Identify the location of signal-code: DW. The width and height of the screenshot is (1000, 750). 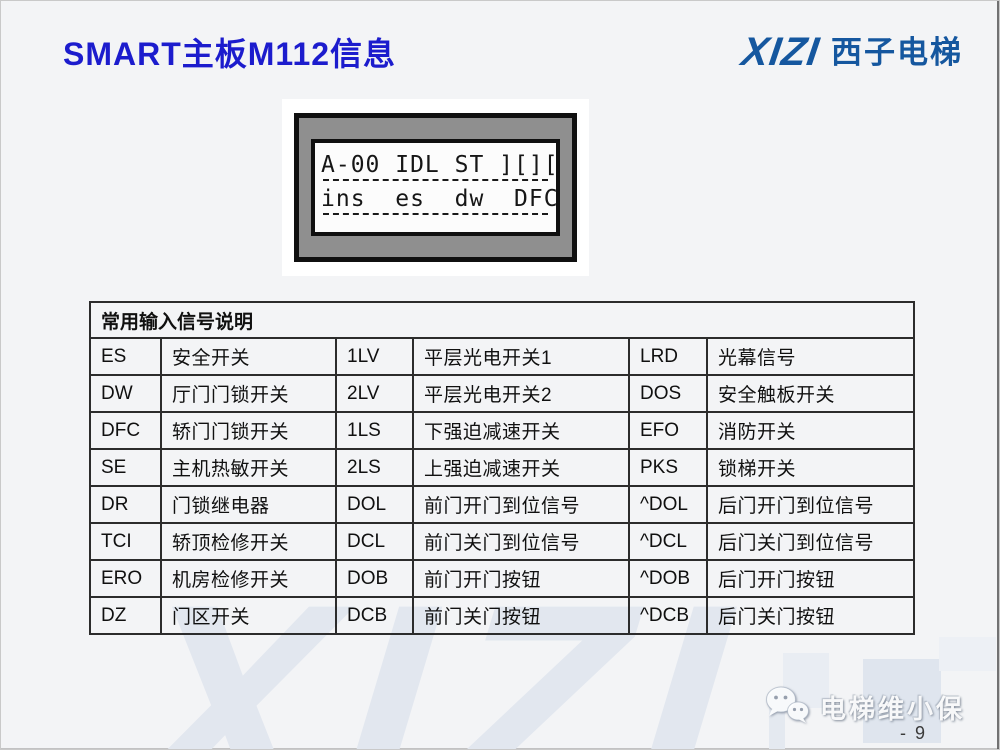
(125, 393).